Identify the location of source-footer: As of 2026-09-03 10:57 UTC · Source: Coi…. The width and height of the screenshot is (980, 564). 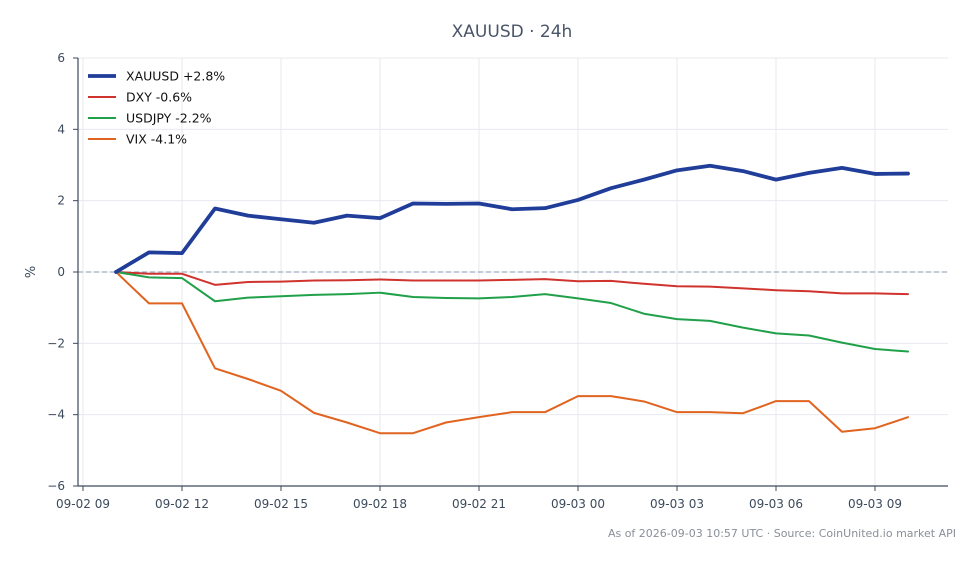
(782, 533).